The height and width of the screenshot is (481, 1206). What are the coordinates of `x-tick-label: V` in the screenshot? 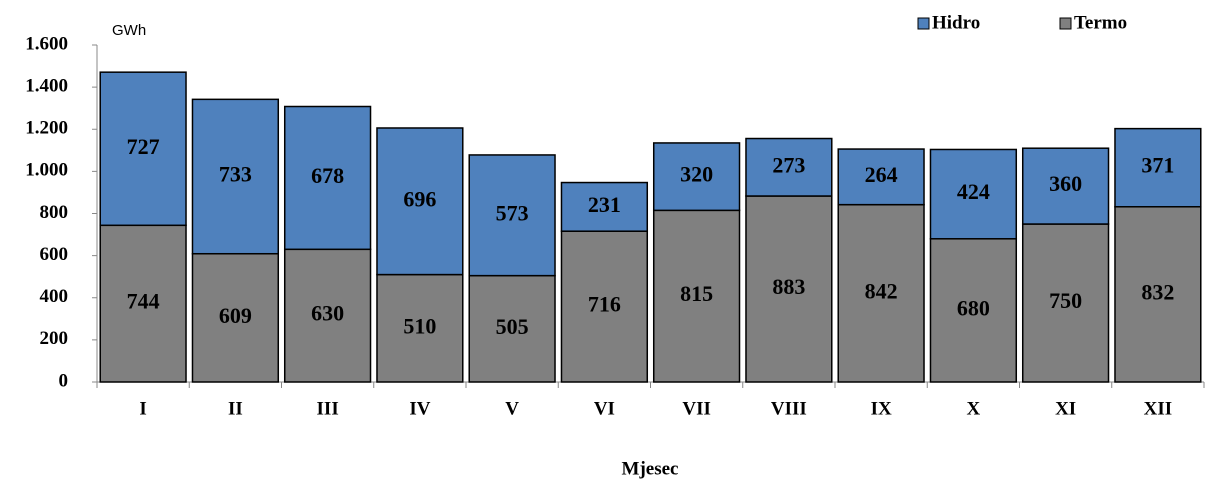 It's located at (512, 408).